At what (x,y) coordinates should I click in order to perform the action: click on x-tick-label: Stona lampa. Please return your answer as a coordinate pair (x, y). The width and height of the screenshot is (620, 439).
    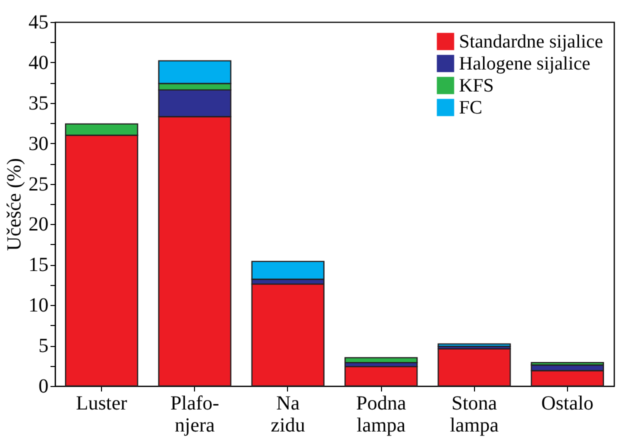
    Looking at the image, I should click on (474, 414).